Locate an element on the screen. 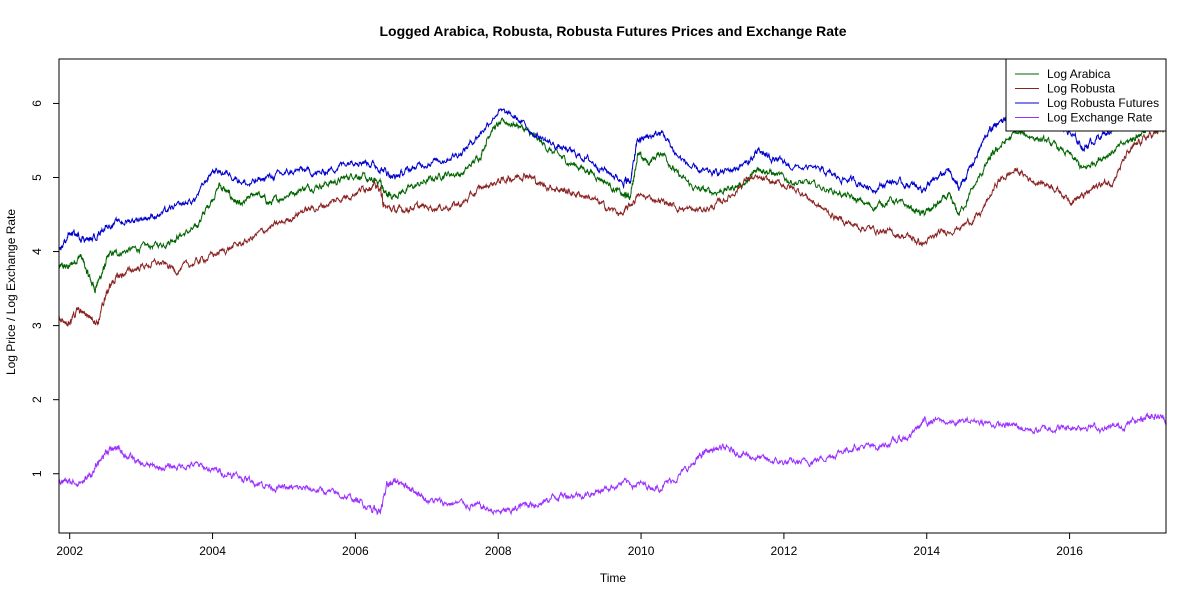  legend-entry: Log Exchange Rate is located at coordinates (1100, 118).